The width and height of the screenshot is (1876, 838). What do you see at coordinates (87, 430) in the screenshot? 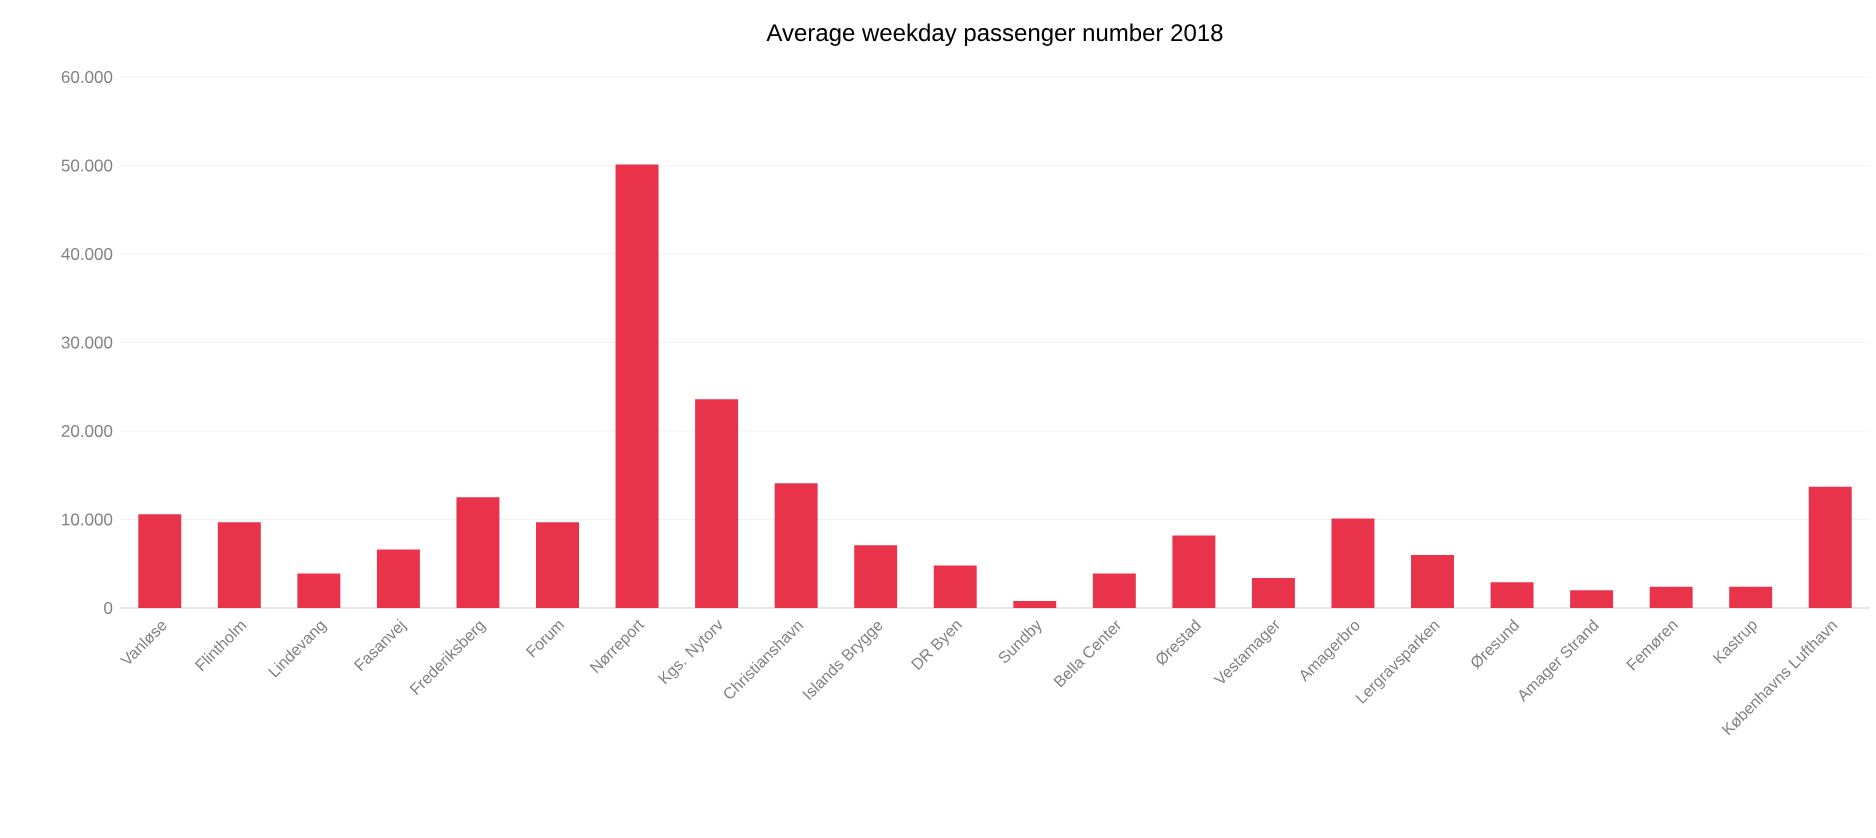
I see `y-tick-label: 20.000` at bounding box center [87, 430].